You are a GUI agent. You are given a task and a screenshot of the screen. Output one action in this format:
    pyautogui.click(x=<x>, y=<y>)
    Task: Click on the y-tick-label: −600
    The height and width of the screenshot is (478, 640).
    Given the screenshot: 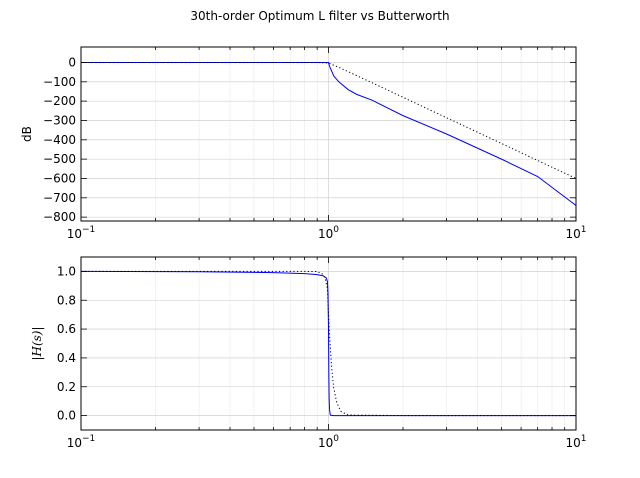 What is the action you would take?
    pyautogui.click(x=59, y=178)
    